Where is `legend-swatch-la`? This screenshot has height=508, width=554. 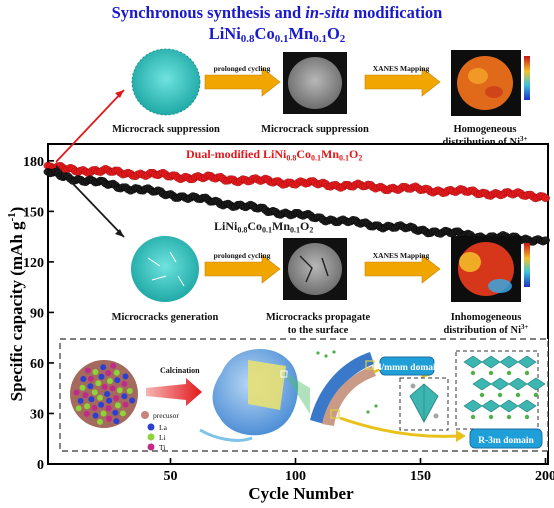
legend-swatch-la is located at coordinates (151, 427).